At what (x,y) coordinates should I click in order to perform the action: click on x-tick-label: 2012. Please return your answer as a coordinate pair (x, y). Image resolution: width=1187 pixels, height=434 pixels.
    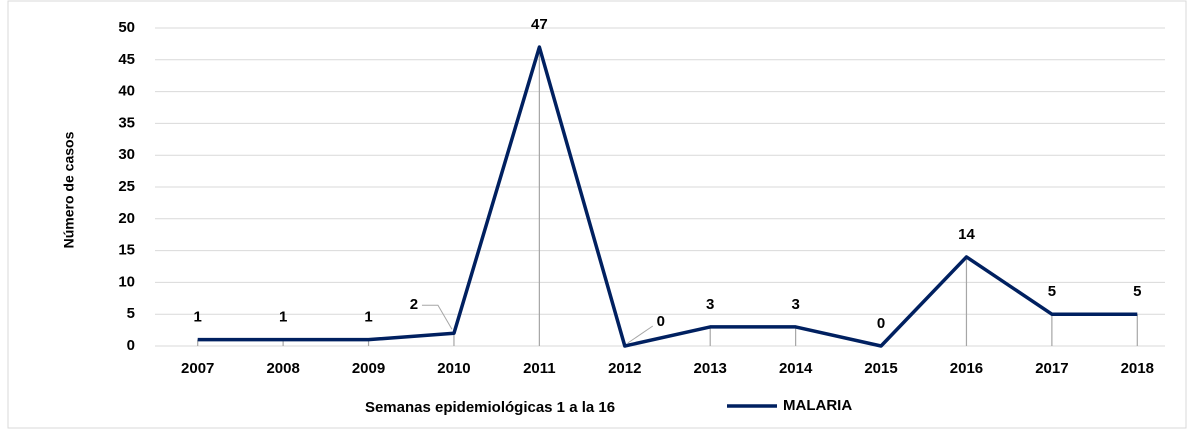
    Looking at the image, I should click on (624, 368).